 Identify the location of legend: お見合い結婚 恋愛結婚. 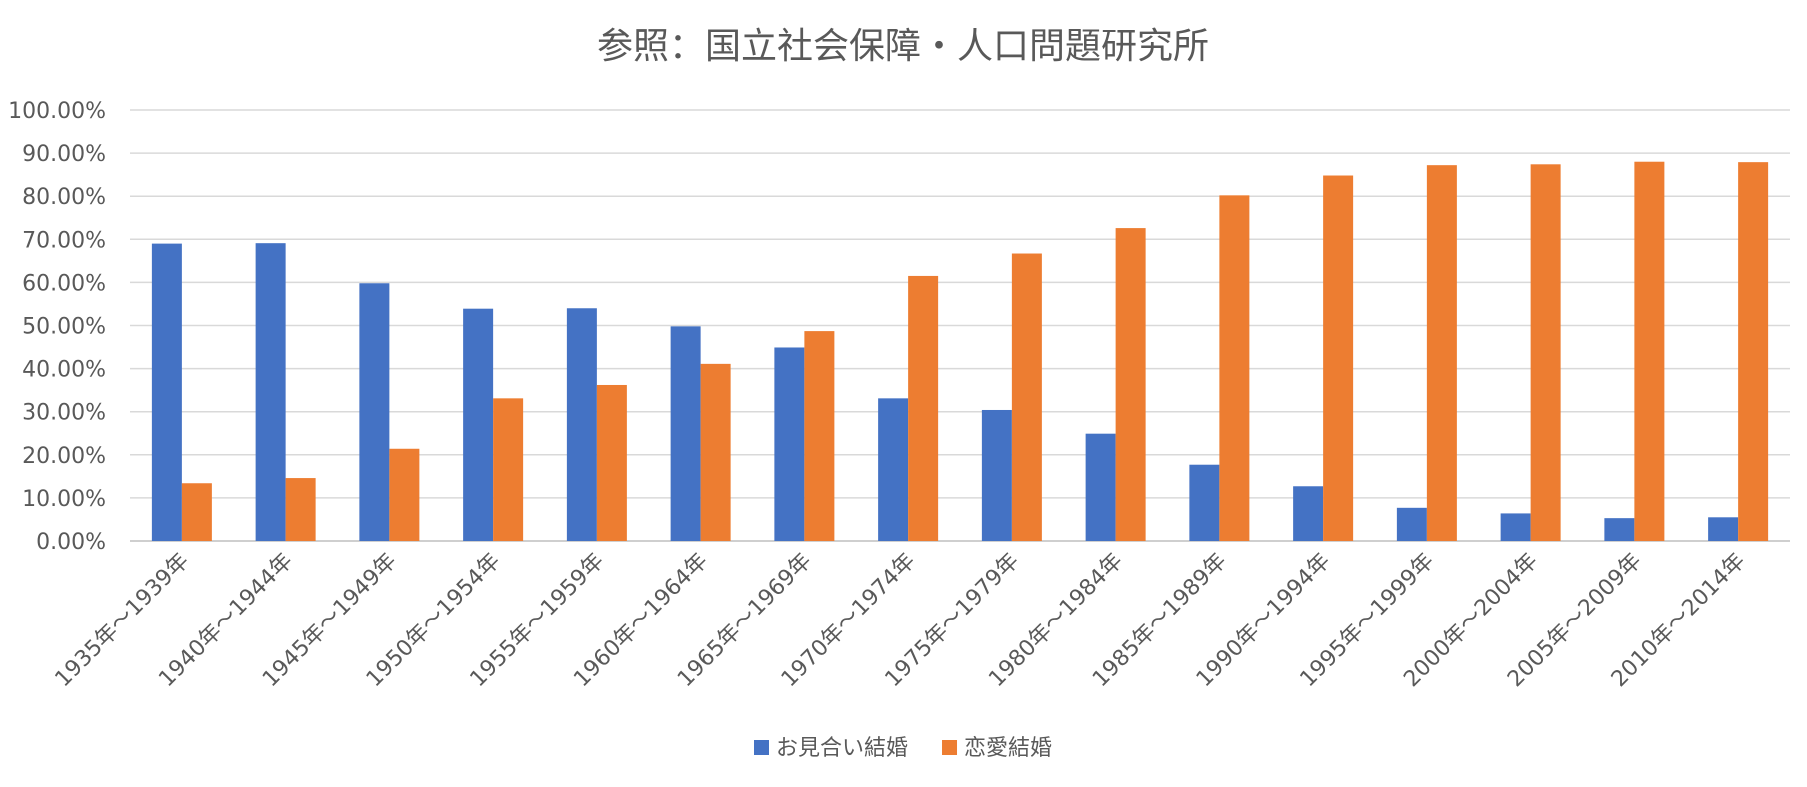
(903, 748).